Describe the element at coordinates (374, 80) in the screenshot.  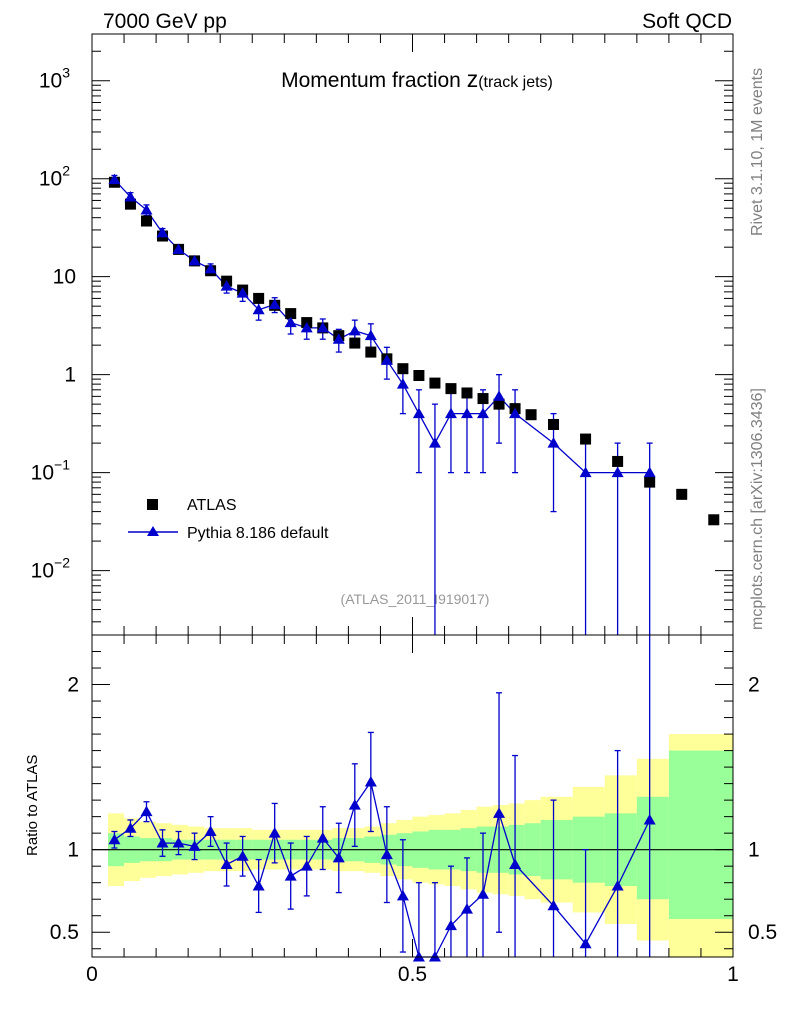
I see `plot-title-main: Momentum fraction` at that location.